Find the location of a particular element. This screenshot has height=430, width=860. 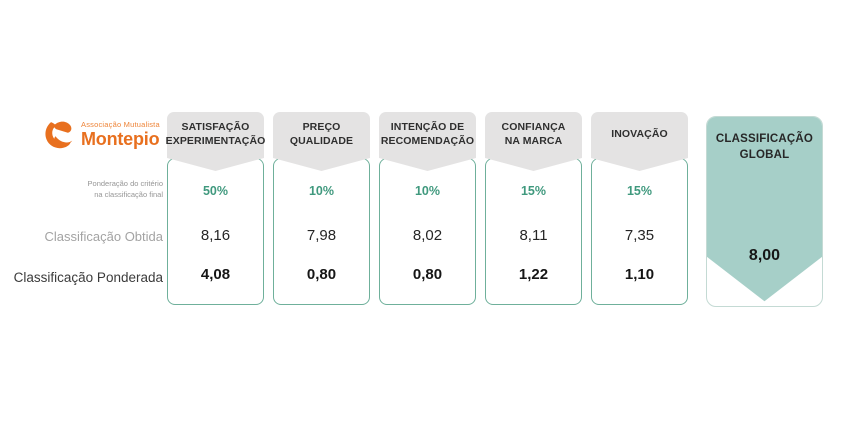

column-values-box: 15% 8,11 1,22 is located at coordinates (533, 231).